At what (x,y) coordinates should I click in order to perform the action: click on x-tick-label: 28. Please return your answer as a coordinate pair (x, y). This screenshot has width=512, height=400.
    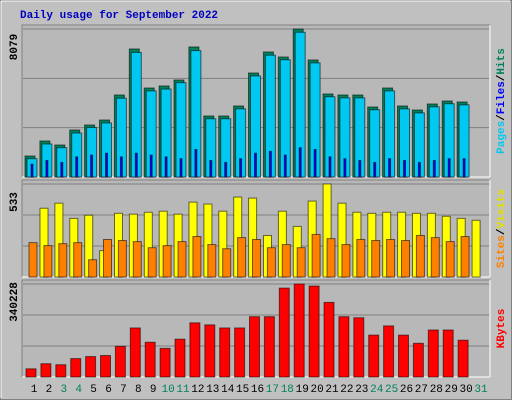
    Looking at the image, I should click on (436, 390).